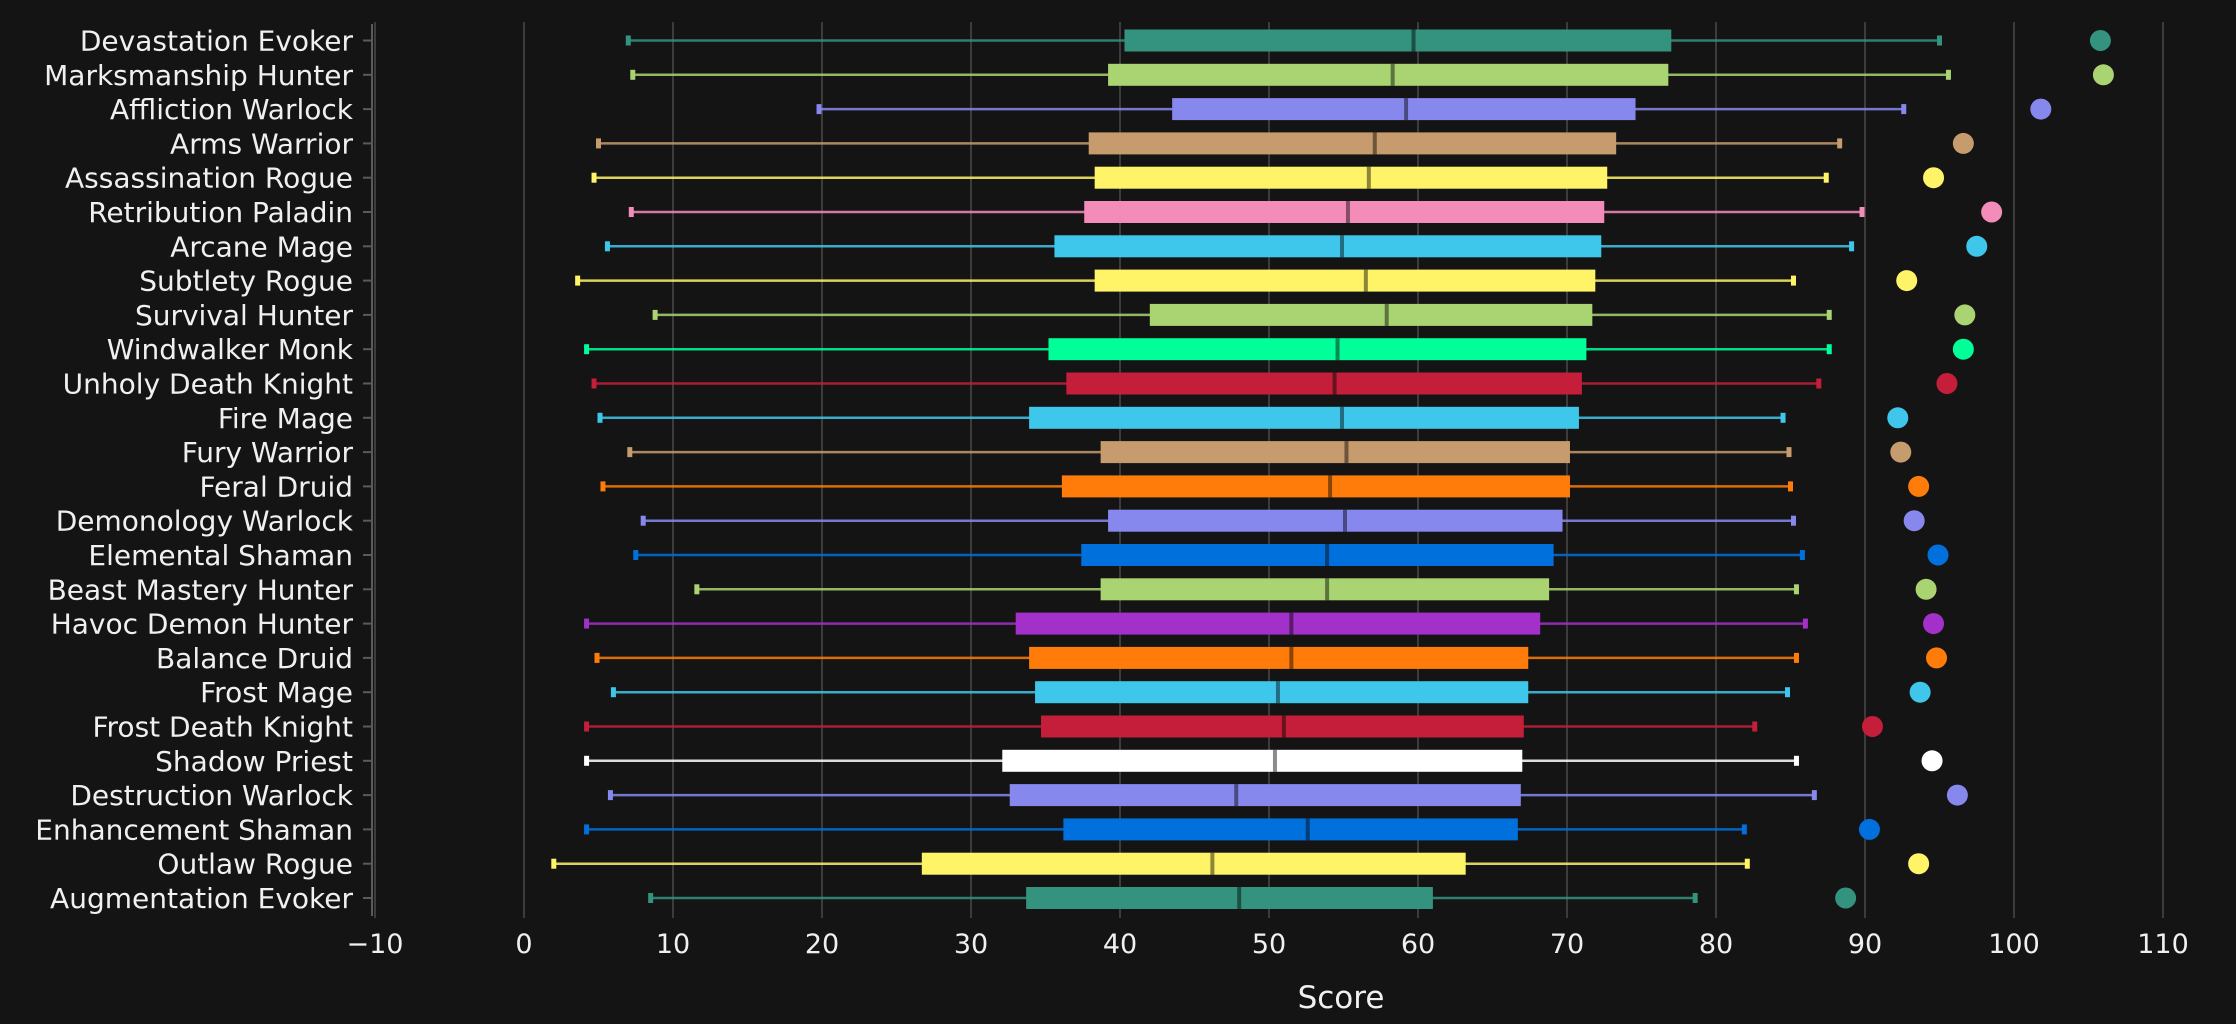 This screenshot has height=1024, width=2236. I want to click on category-label: Havoc Demon Hunter, so click(202, 624).